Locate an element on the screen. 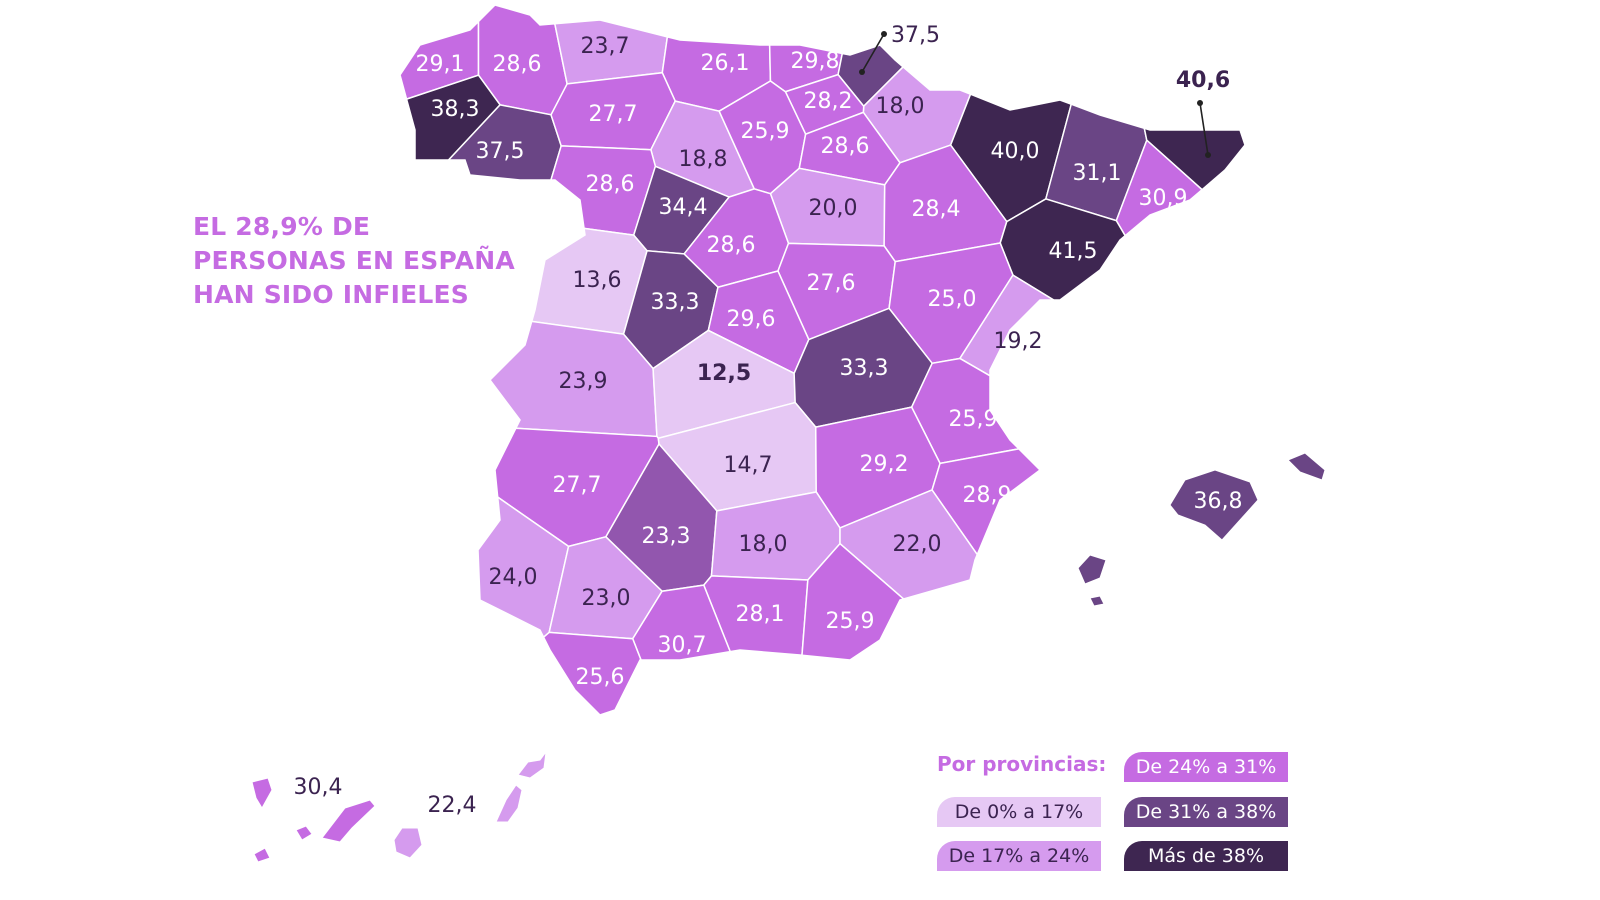 The width and height of the screenshot is (1600, 900). value-label-badajoz: 27,7 is located at coordinates (577, 485).